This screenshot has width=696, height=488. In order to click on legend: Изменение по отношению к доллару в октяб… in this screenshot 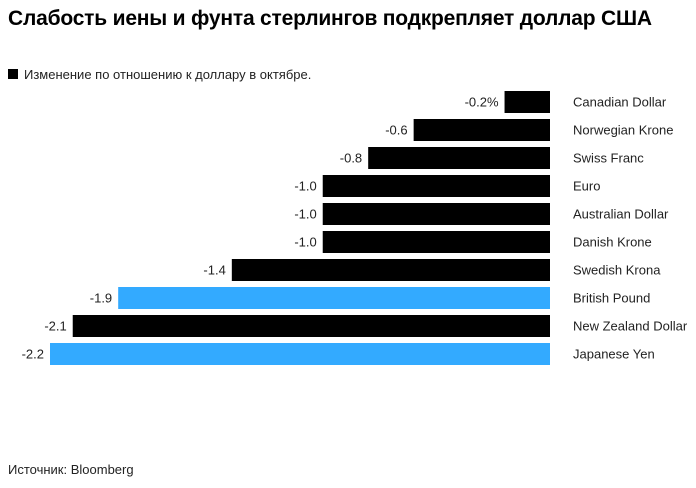, I will do `click(159, 74)`.